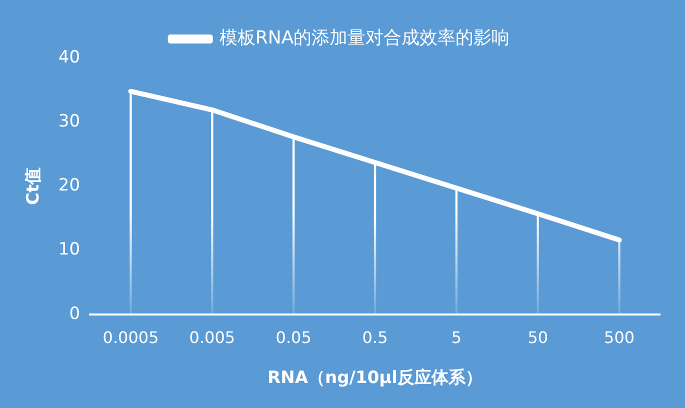  Describe the element at coordinates (375, 378) in the screenshot. I see `x-axis-title: RNA（ng/10μl反应体系）` at that location.